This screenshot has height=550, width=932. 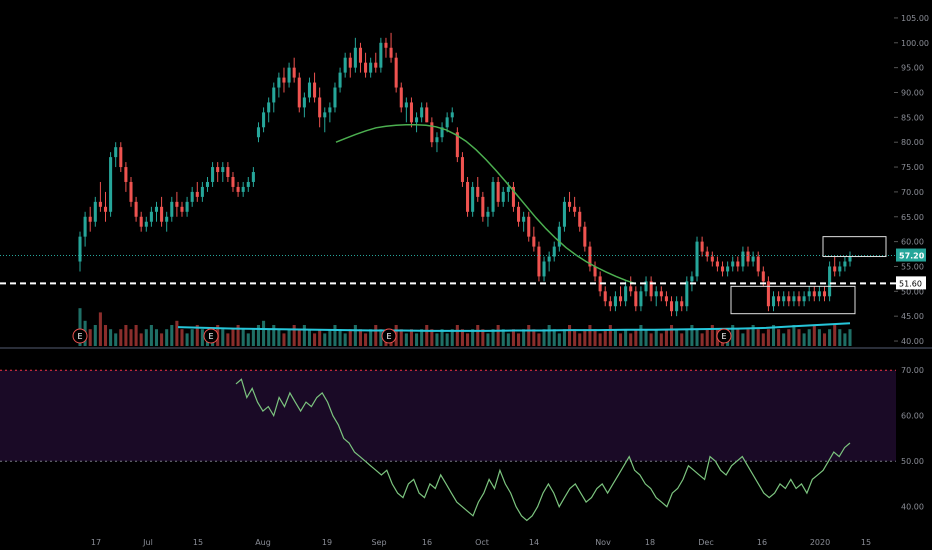 What do you see at coordinates (808, 275) in the screenshot?
I see `annotation-boxes` at bounding box center [808, 275].